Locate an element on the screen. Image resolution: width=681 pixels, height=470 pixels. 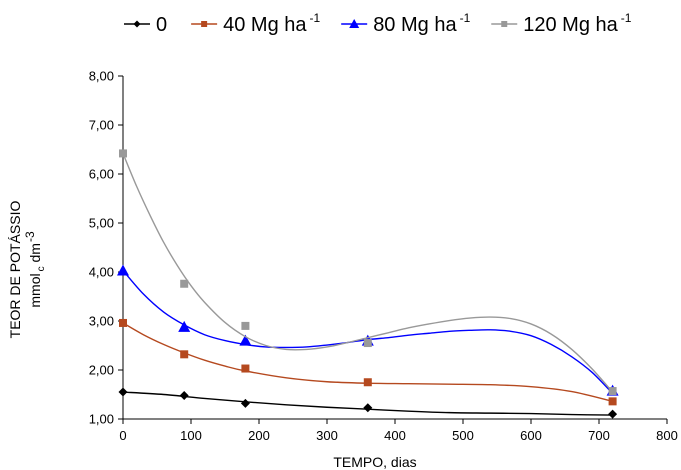
y-tick-label: 3,00 is located at coordinates (101, 321).